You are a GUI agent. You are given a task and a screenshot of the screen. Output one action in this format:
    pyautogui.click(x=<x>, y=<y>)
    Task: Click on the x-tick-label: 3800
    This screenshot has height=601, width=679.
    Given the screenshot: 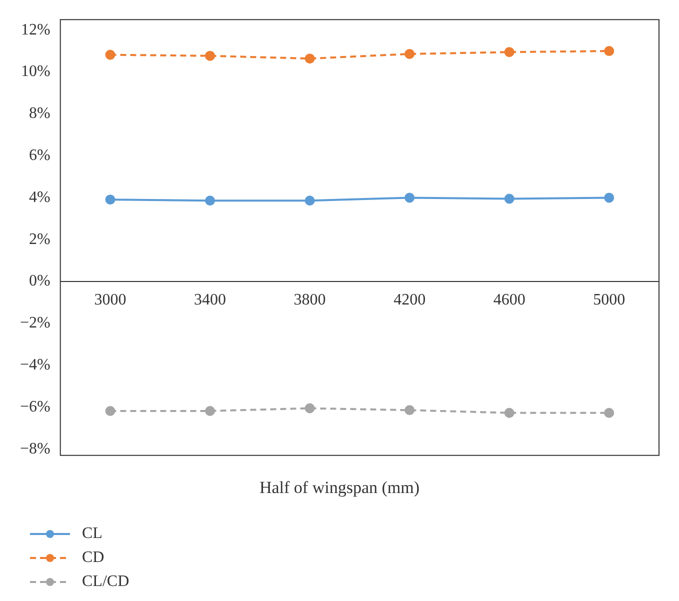 What is the action you would take?
    pyautogui.click(x=310, y=299)
    